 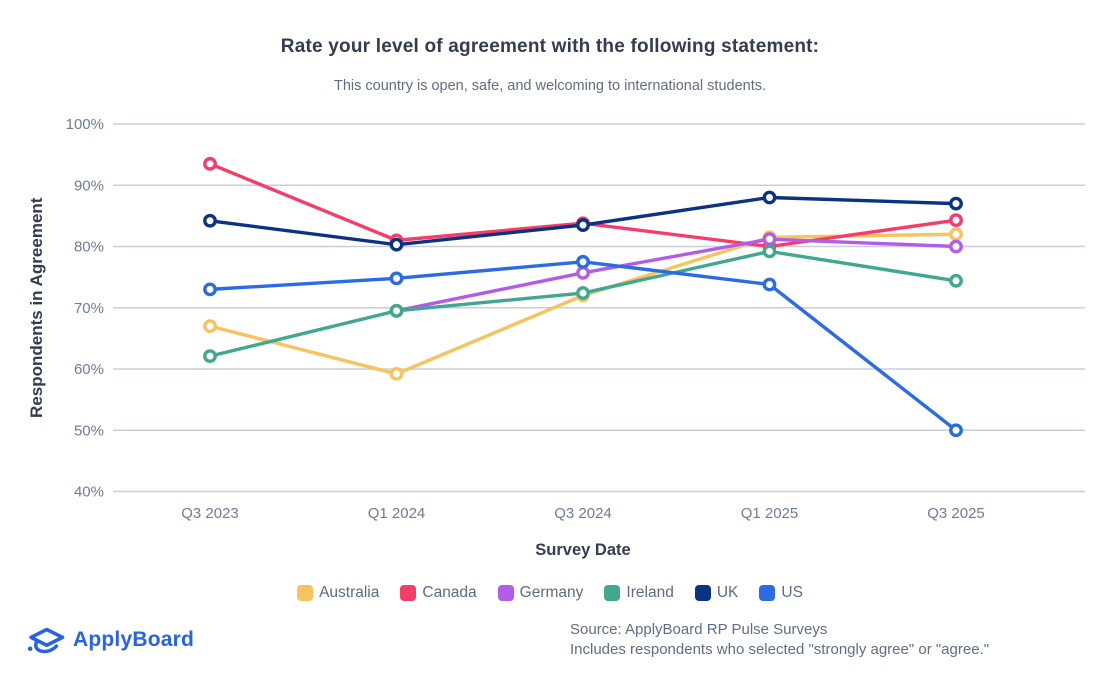 What do you see at coordinates (134, 639) in the screenshot?
I see `brand-logo-text: ApplyBoard` at bounding box center [134, 639].